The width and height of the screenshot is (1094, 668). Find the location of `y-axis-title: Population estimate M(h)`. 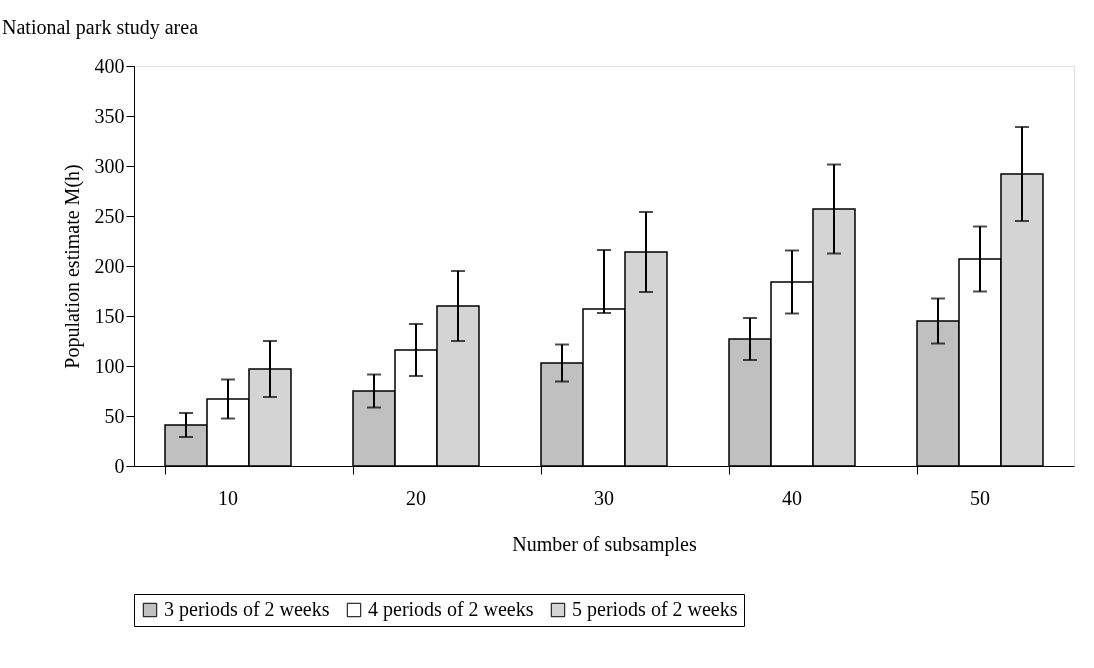

y-axis-title: Population estimate M(h) is located at coordinates (72, 266).